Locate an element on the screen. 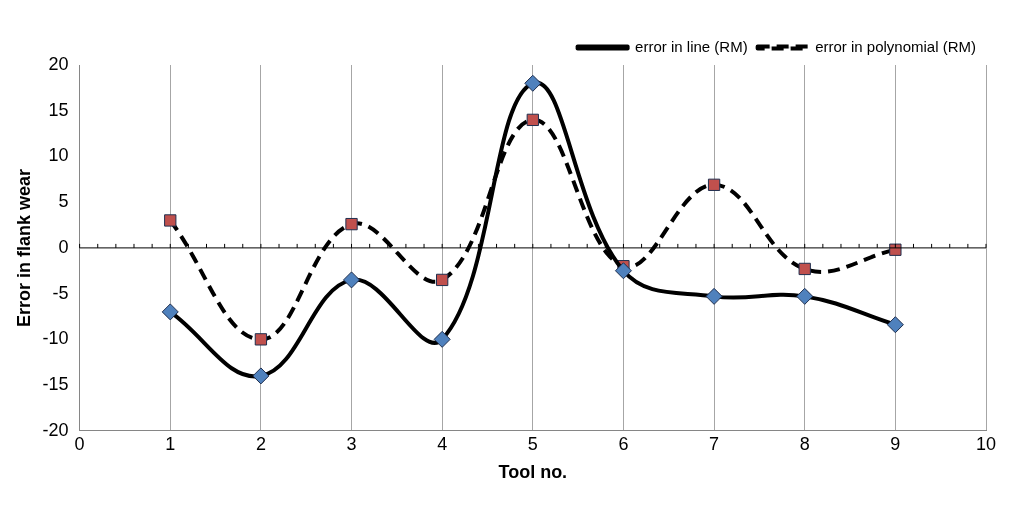  x-axis-title: Tool no. is located at coordinates (533, 472).